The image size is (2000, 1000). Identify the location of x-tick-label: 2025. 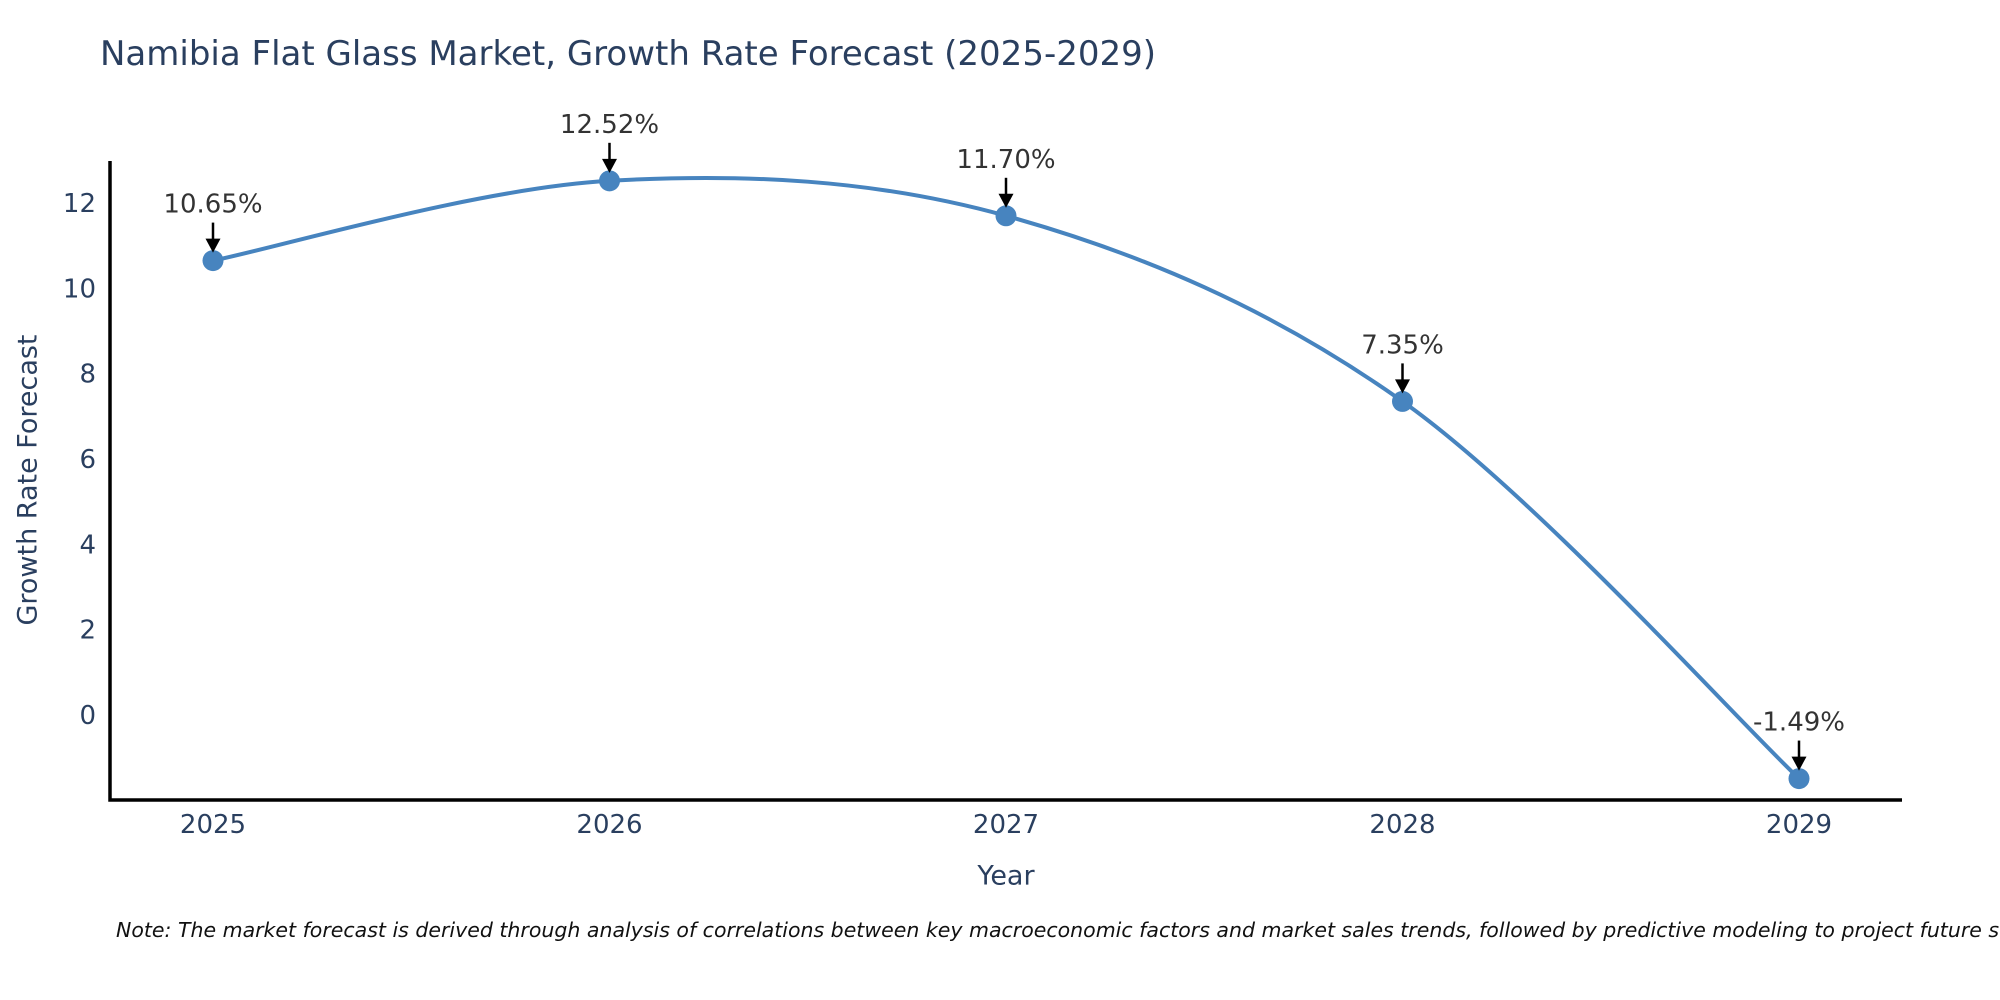
(213, 825).